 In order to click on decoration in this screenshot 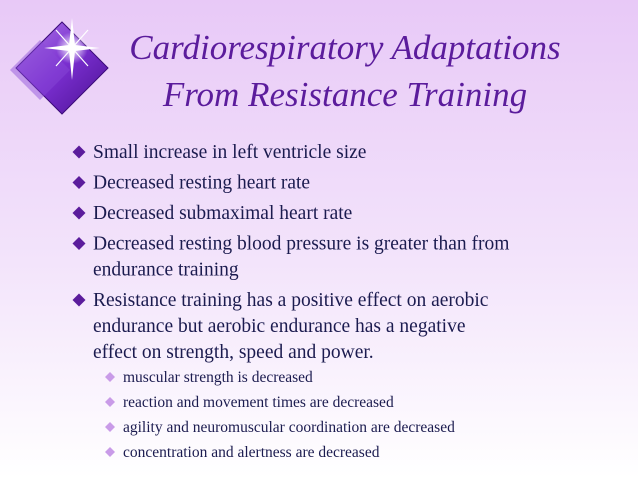, I will do `click(59, 66)`.